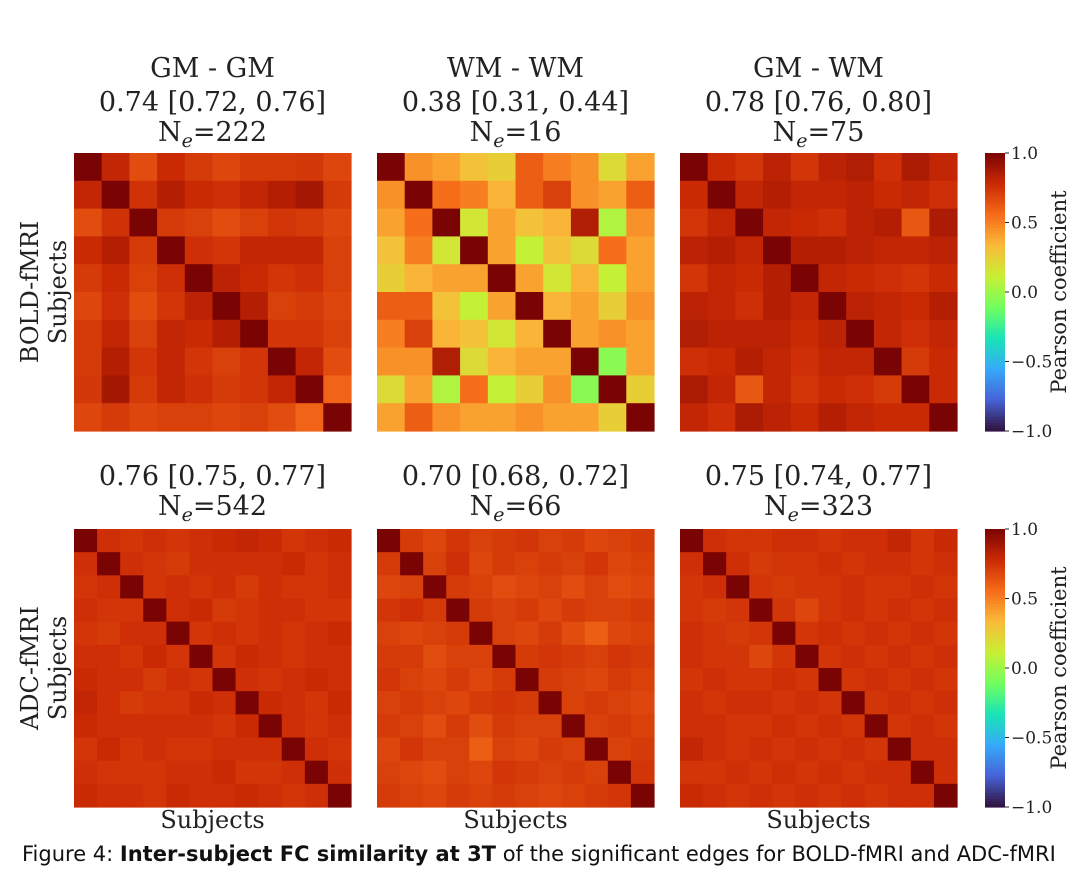 Image resolution: width=1080 pixels, height=872 pixels. Describe the element at coordinates (1024, 224) in the screenshot. I see `colorbar-tick-label: 0.5` at that location.